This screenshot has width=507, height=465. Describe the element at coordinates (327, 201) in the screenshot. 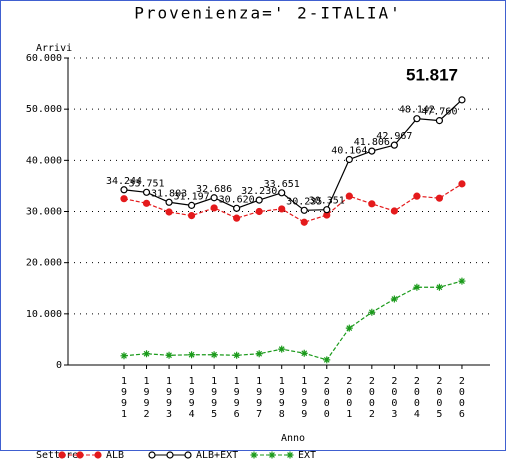

I see `data-label: 30.351` at that location.